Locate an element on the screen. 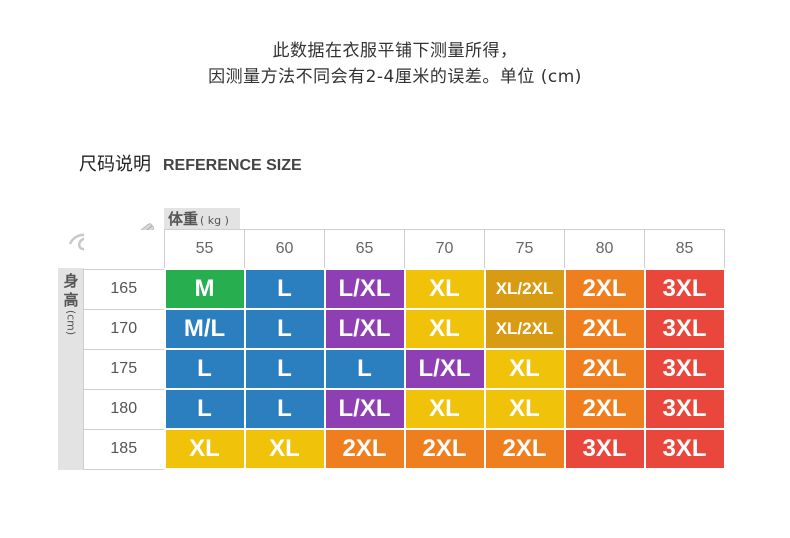  table-row: 180 L L L/XL XL XL 2XL 3XL is located at coordinates (404, 409).